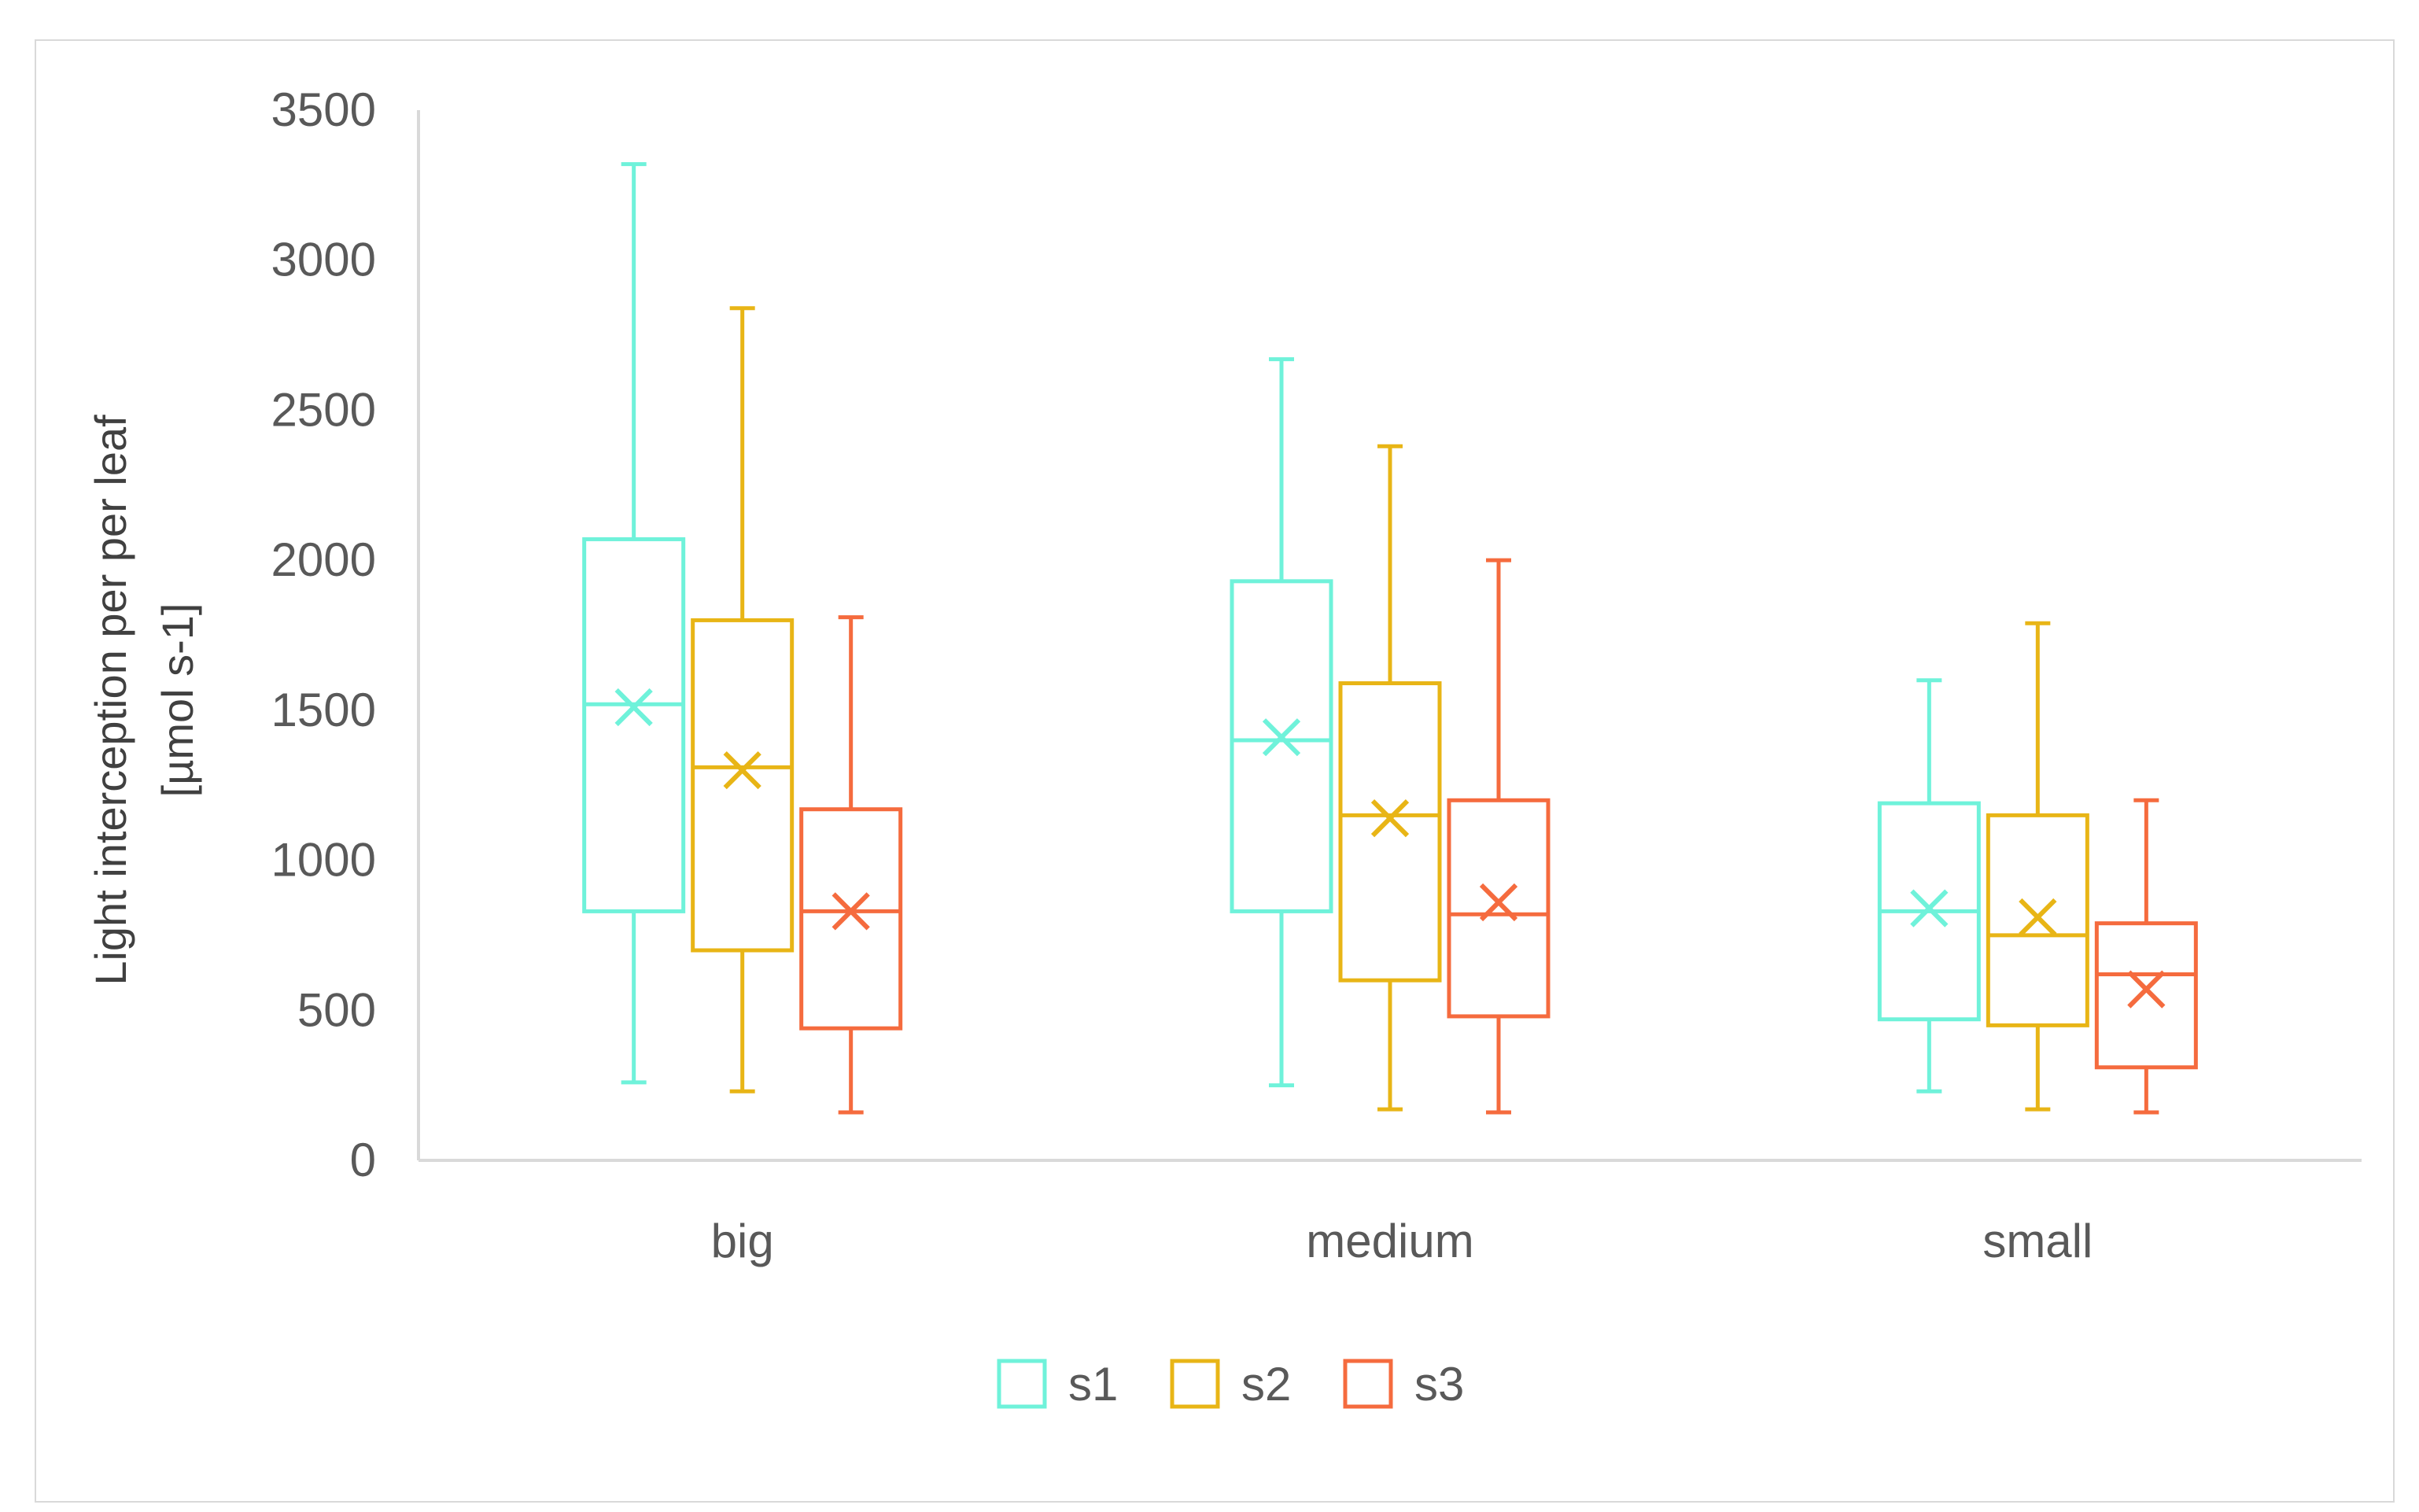 The width and height of the screenshot is (2419, 1512). I want to click on y-tick-label: 2000, so click(323, 559).